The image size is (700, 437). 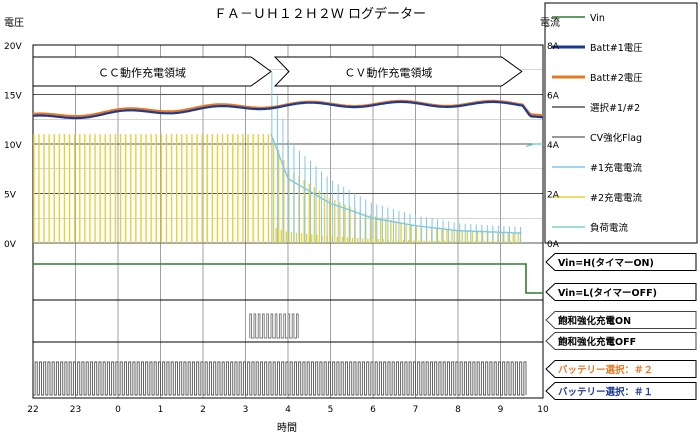 I want to click on series-cv-flag-line, so click(x=274, y=326).